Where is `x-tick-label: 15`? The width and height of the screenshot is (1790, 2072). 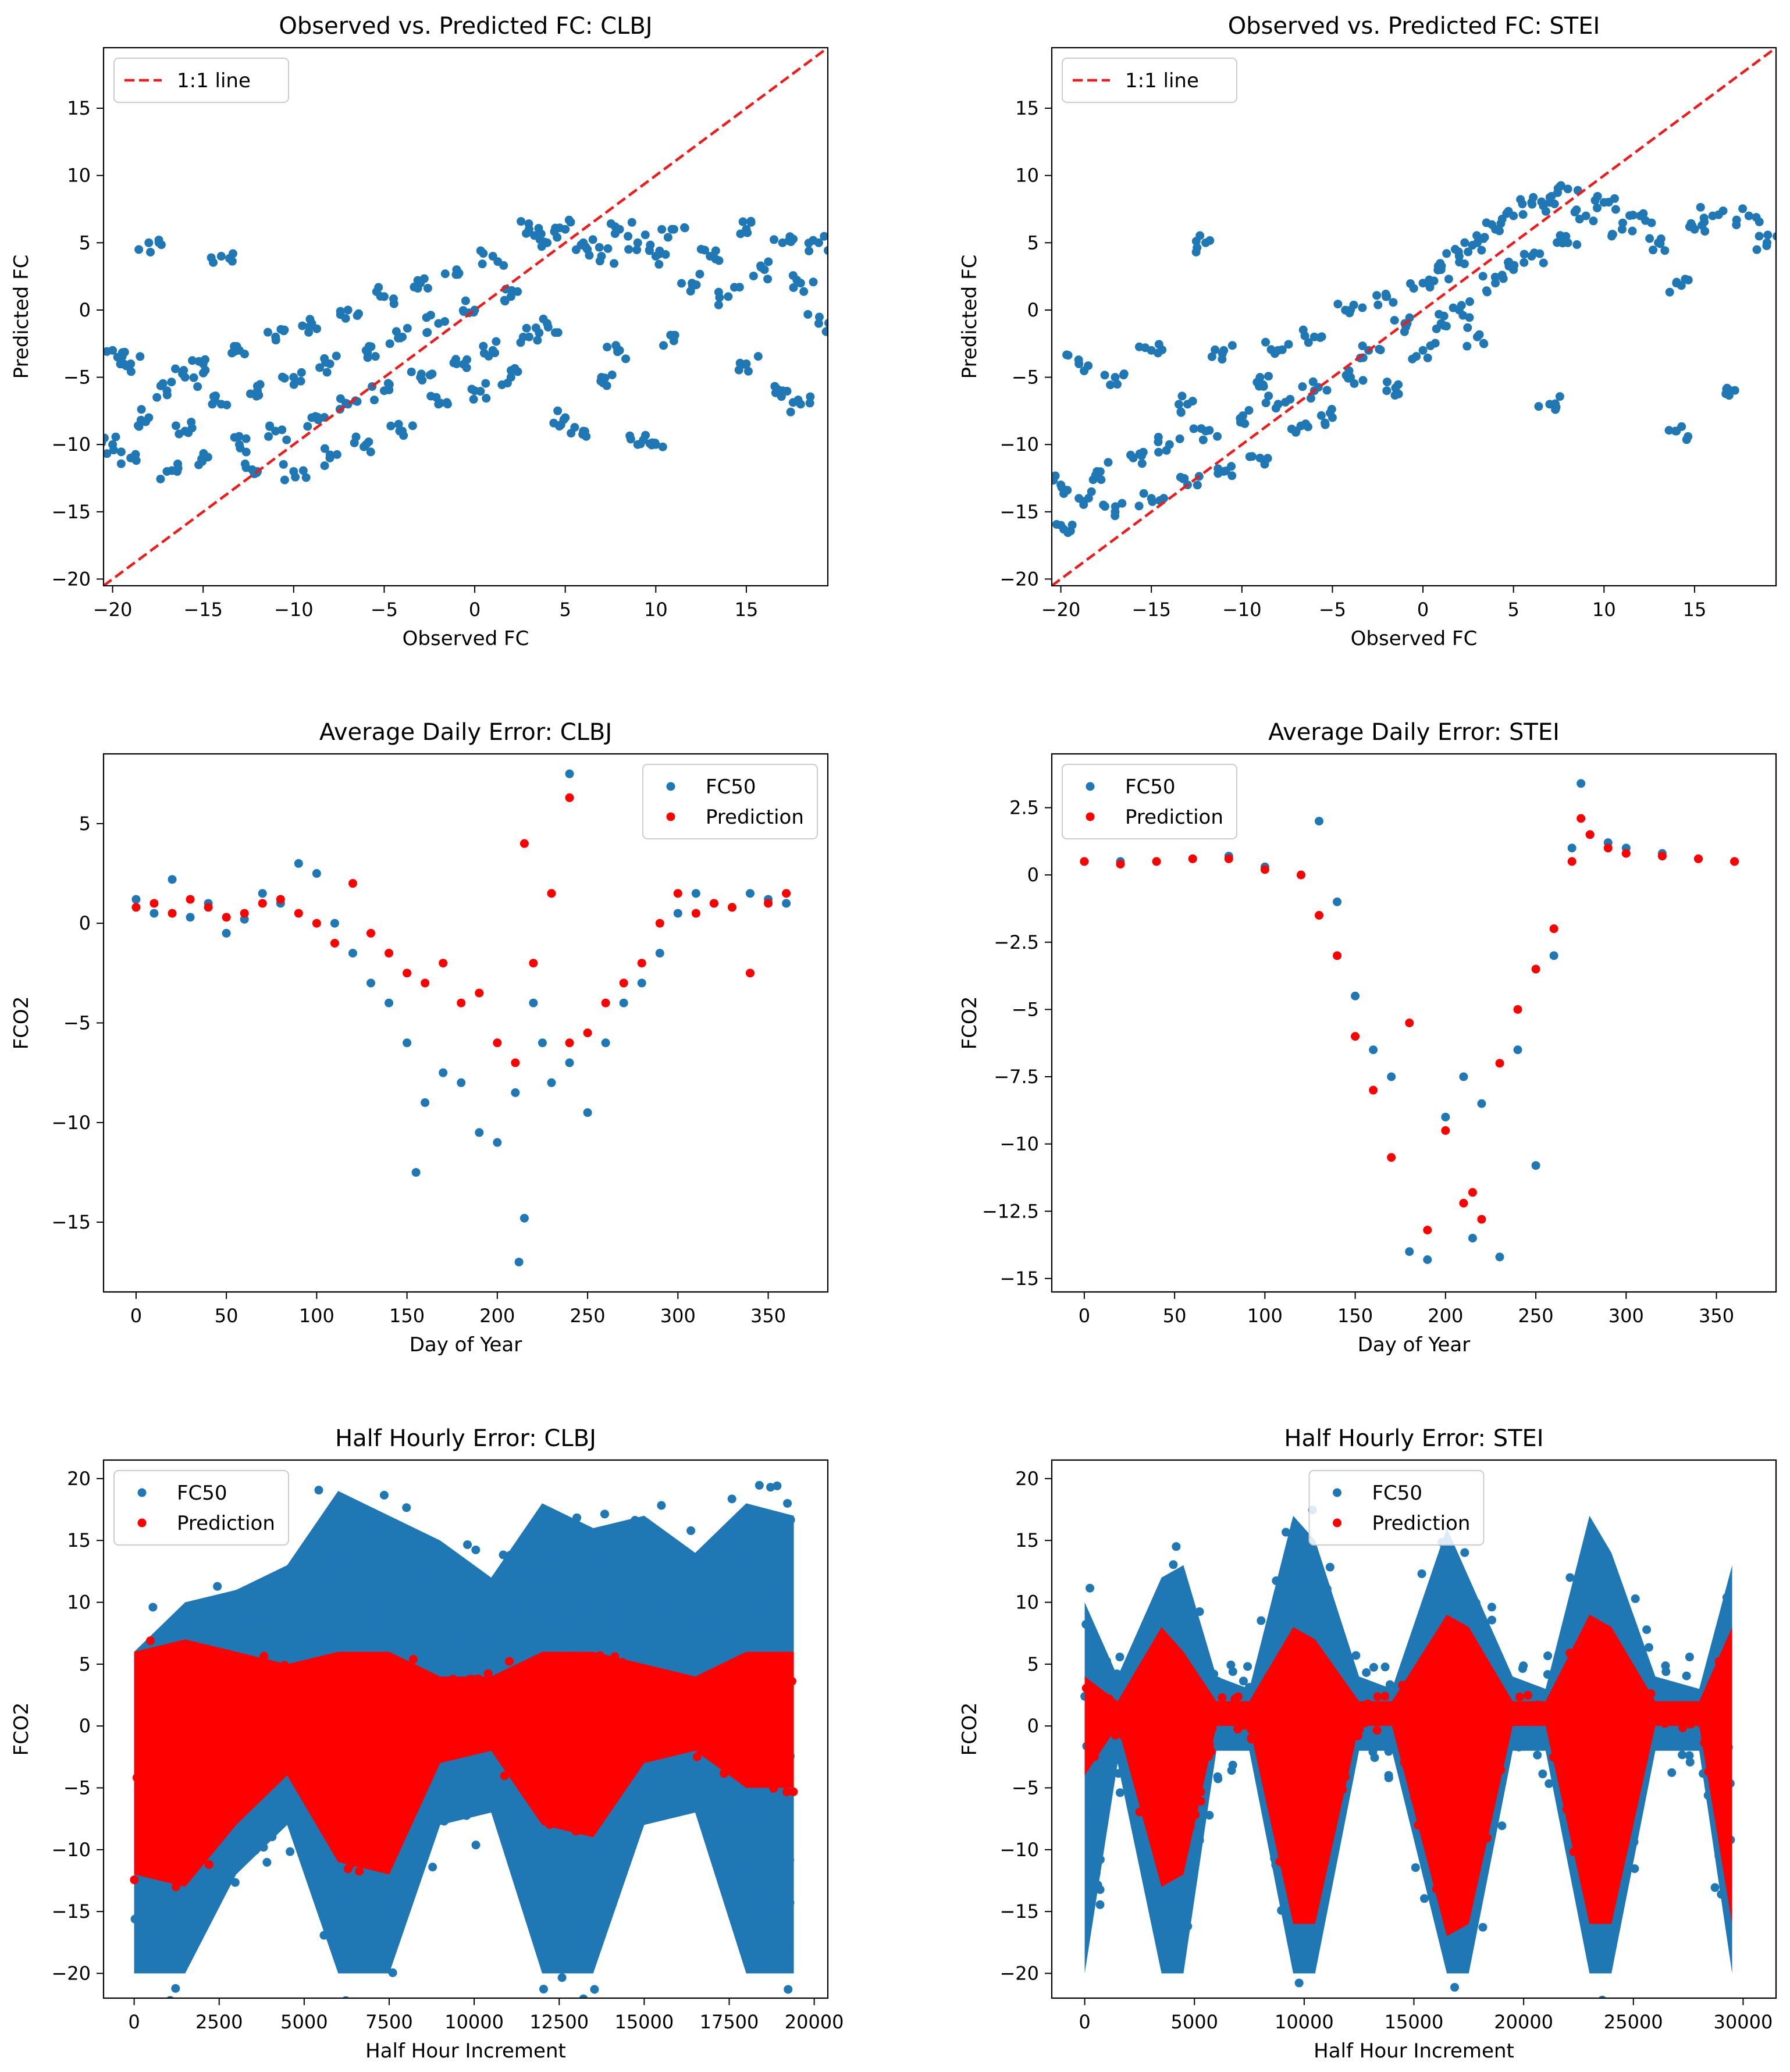
x-tick-label: 15 is located at coordinates (747, 610).